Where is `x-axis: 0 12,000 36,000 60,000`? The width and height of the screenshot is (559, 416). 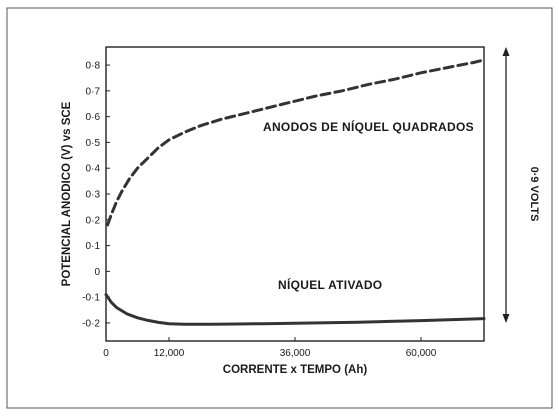
x-axis: 0 12,000 36,000 60,000 is located at coordinates (270, 348).